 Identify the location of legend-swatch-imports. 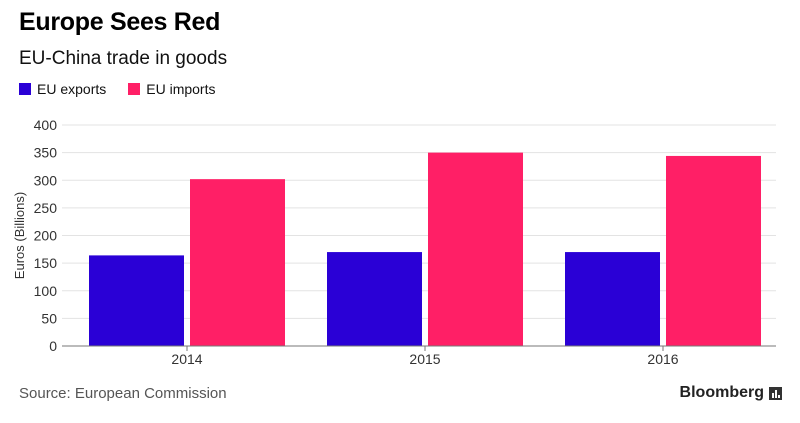
(134, 89).